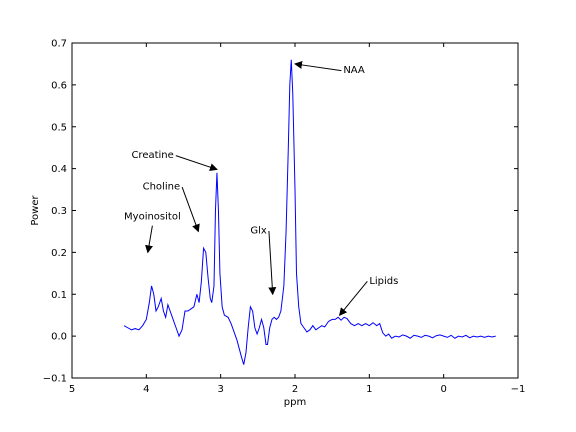  What do you see at coordinates (59, 169) in the screenshot?
I see `y-tick-label: 0.4` at bounding box center [59, 169].